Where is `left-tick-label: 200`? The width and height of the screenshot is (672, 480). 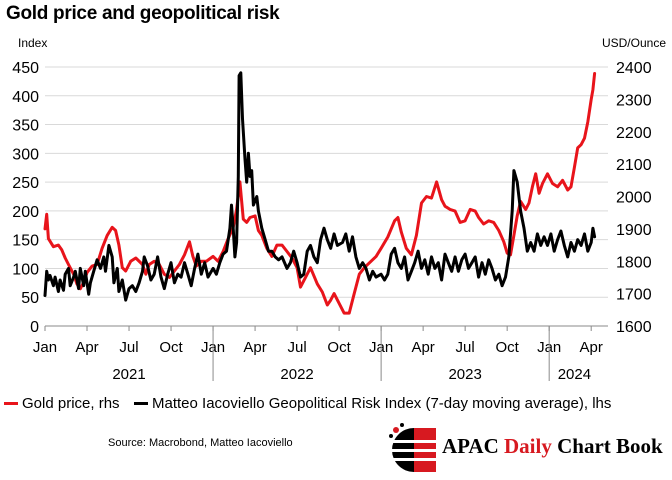
left-tick-label: 200 is located at coordinates (25, 212).